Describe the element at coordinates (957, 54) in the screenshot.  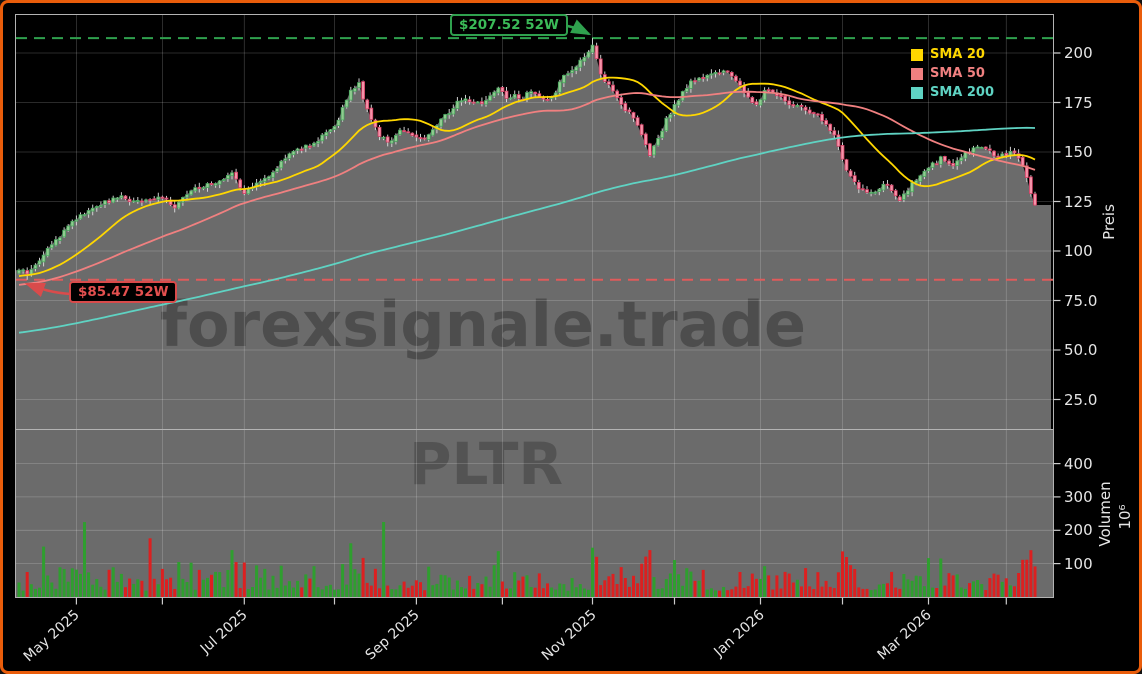
I see `legend-label-sma20: SMA 20` at that location.